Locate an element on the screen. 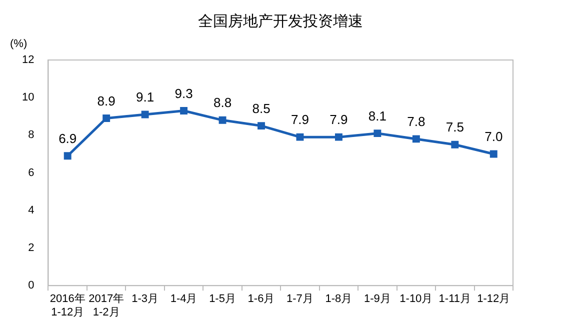 Image resolution: width=561 pixels, height=321 pixels. y-tick-label: 12 is located at coordinates (28, 60).